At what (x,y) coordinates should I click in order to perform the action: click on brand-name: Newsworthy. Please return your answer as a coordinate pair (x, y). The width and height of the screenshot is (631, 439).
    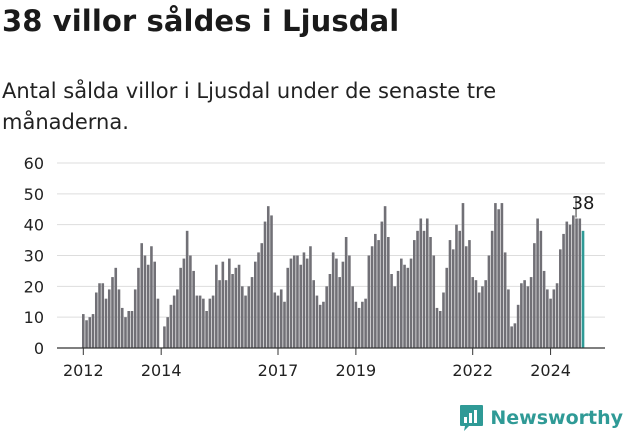
    Looking at the image, I should click on (556, 418).